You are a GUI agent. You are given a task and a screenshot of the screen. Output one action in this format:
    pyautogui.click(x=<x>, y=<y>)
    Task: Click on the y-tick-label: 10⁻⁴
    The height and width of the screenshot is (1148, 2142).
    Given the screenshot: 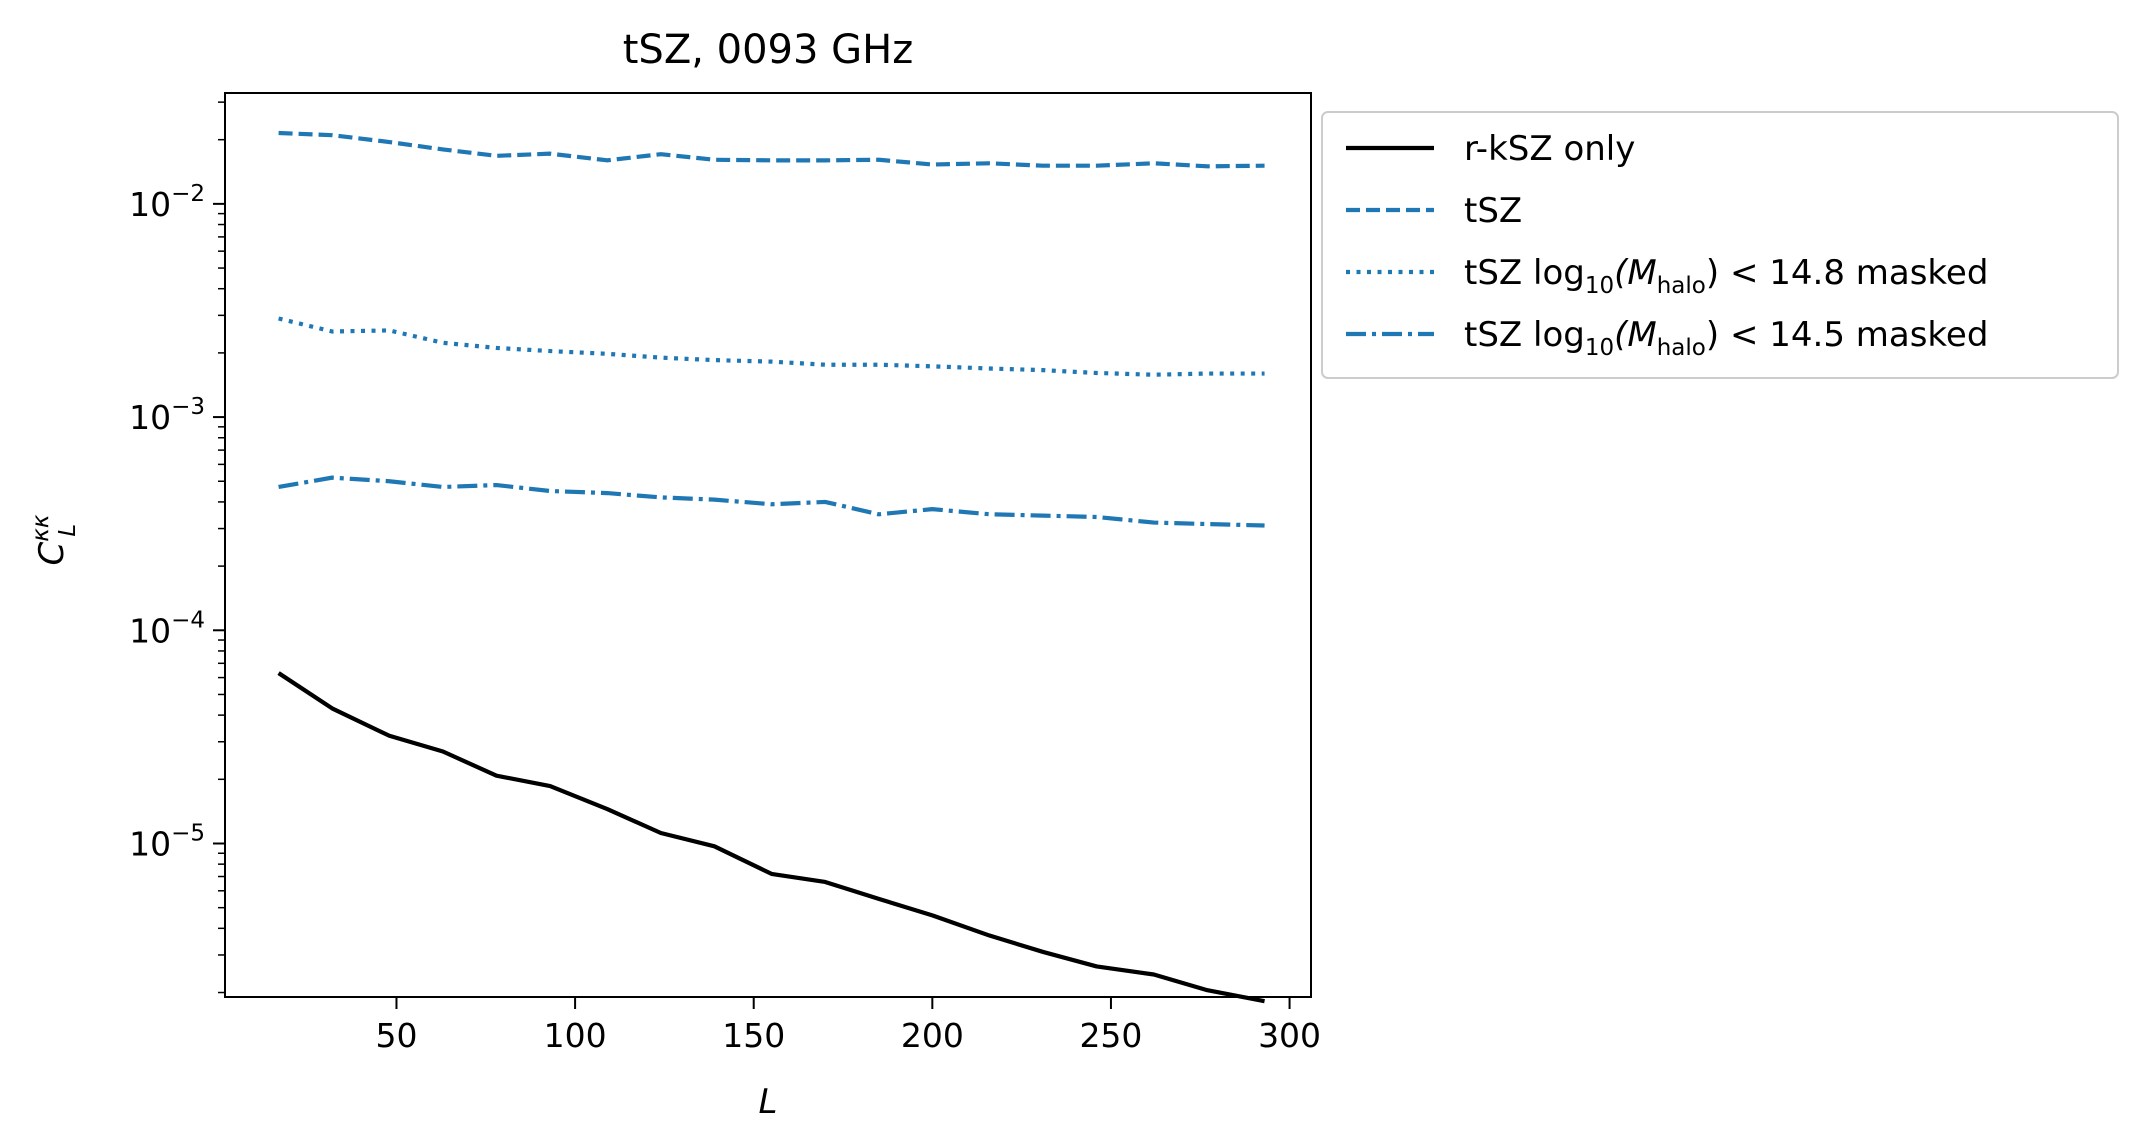 What is the action you would take?
    pyautogui.click(x=167, y=628)
    